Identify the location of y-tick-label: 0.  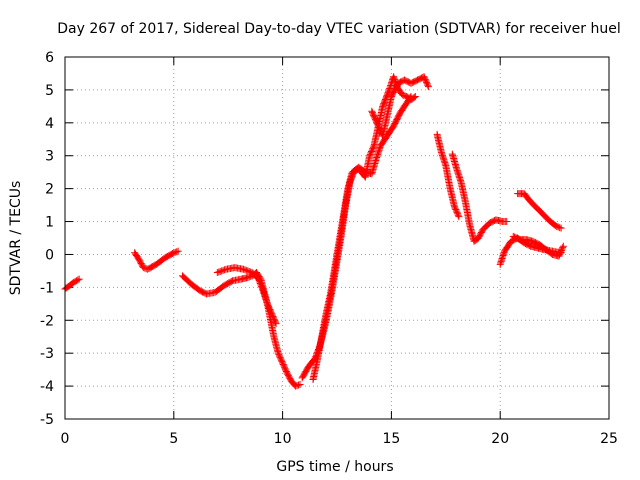
(49, 255).